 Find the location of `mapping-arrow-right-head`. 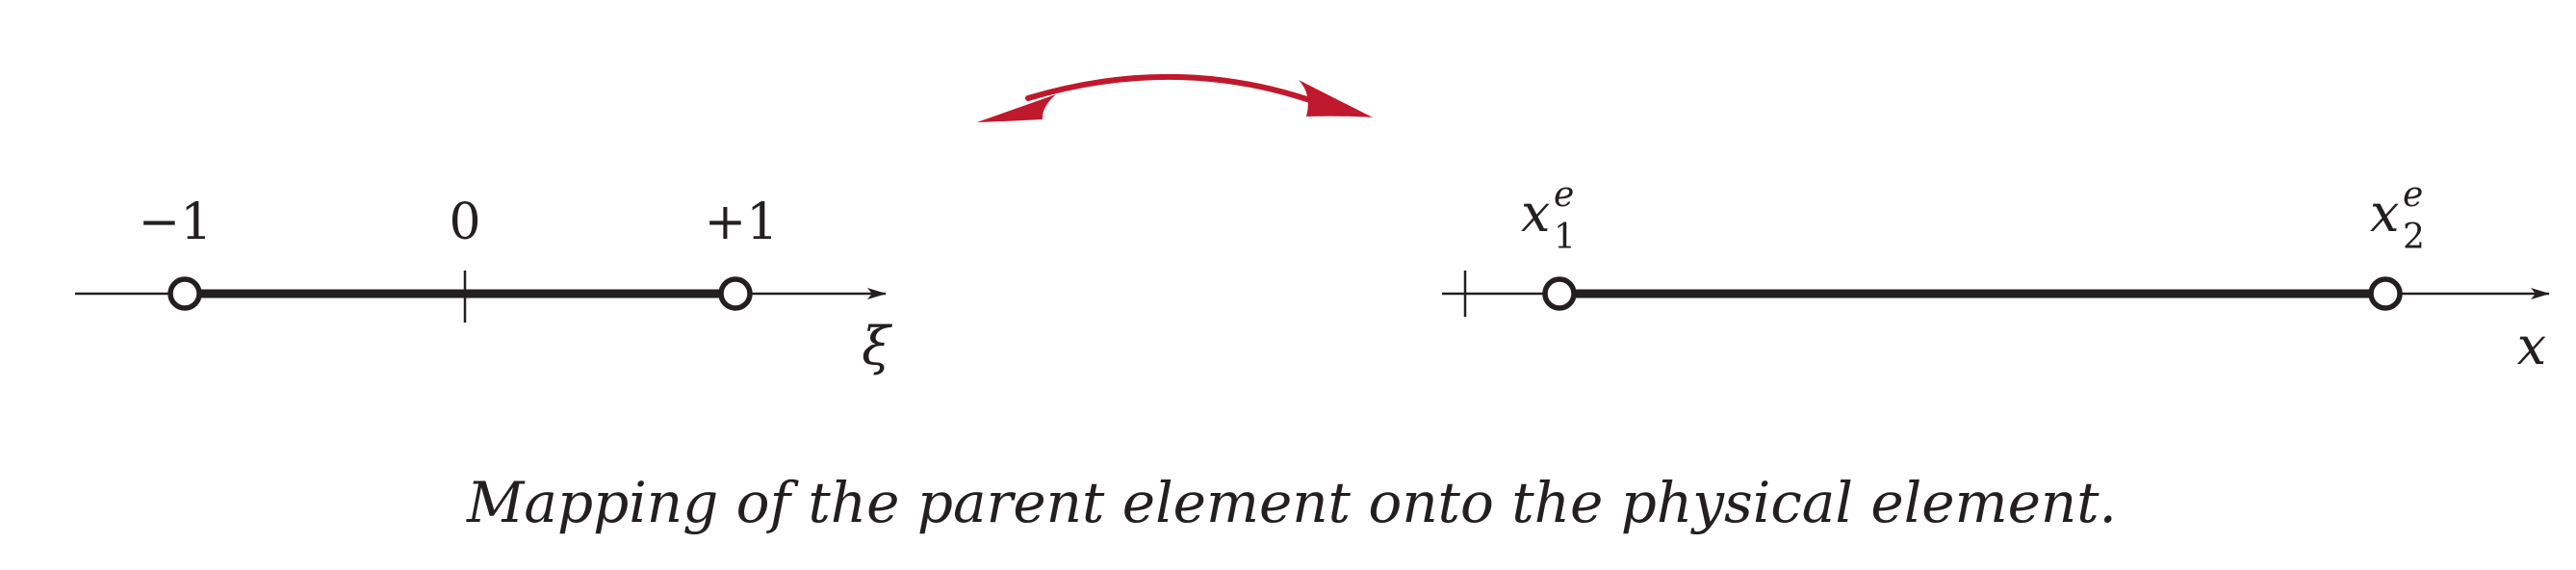

mapping-arrow-right-head is located at coordinates (1336, 98).